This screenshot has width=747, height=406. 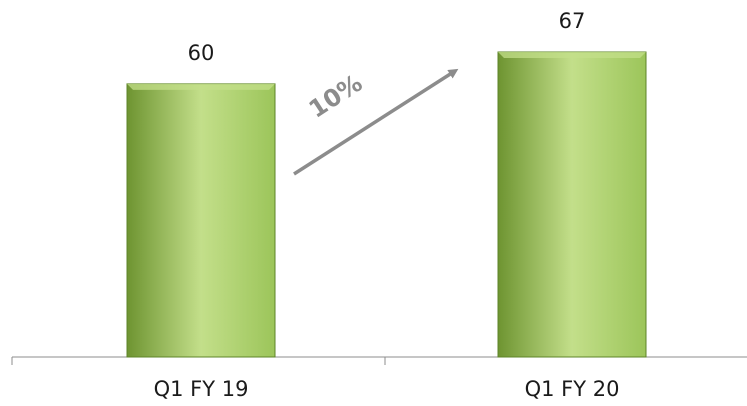 What do you see at coordinates (572, 21) in the screenshot?
I see `data-label-2: 67` at bounding box center [572, 21].